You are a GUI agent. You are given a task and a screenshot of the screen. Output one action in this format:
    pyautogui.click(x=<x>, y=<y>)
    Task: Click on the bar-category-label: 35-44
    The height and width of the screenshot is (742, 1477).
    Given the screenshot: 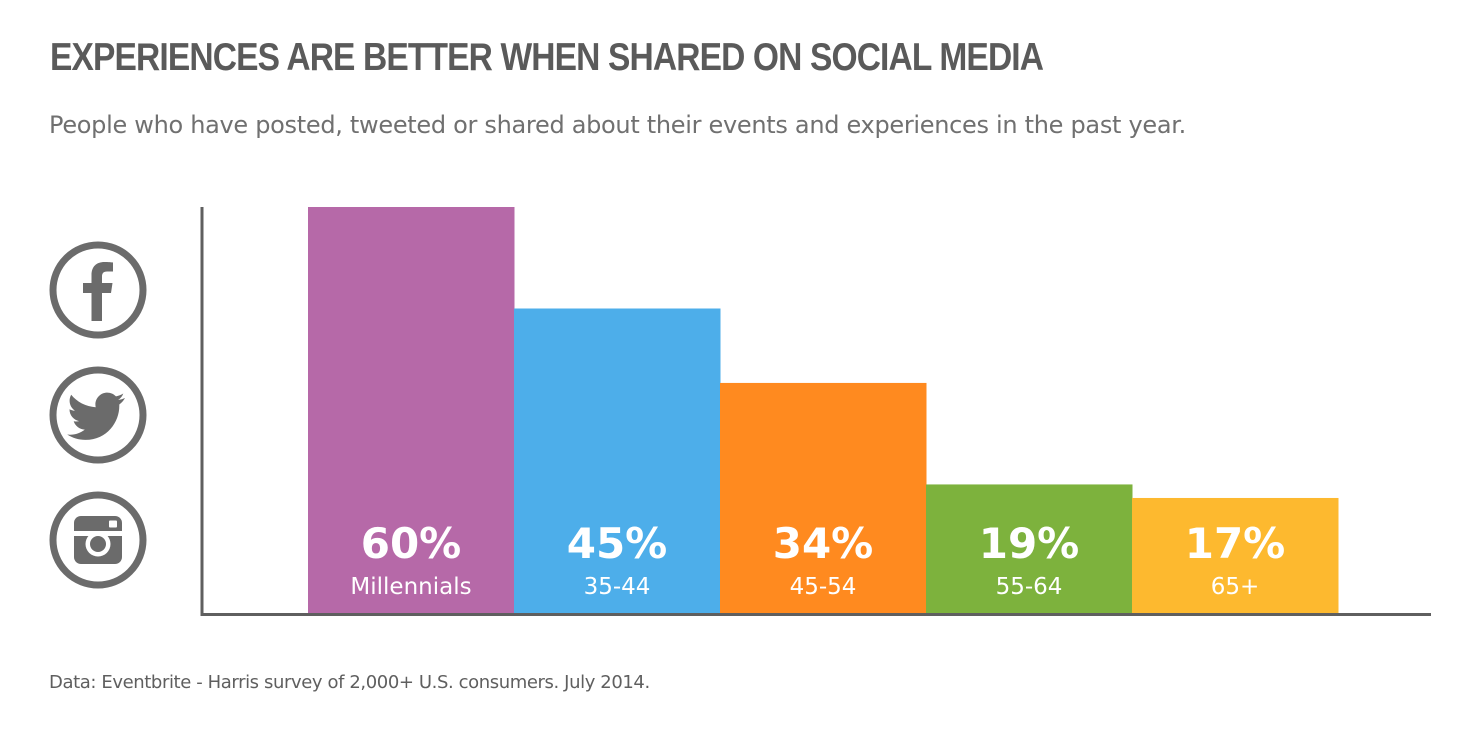 What is the action you would take?
    pyautogui.click(x=617, y=587)
    